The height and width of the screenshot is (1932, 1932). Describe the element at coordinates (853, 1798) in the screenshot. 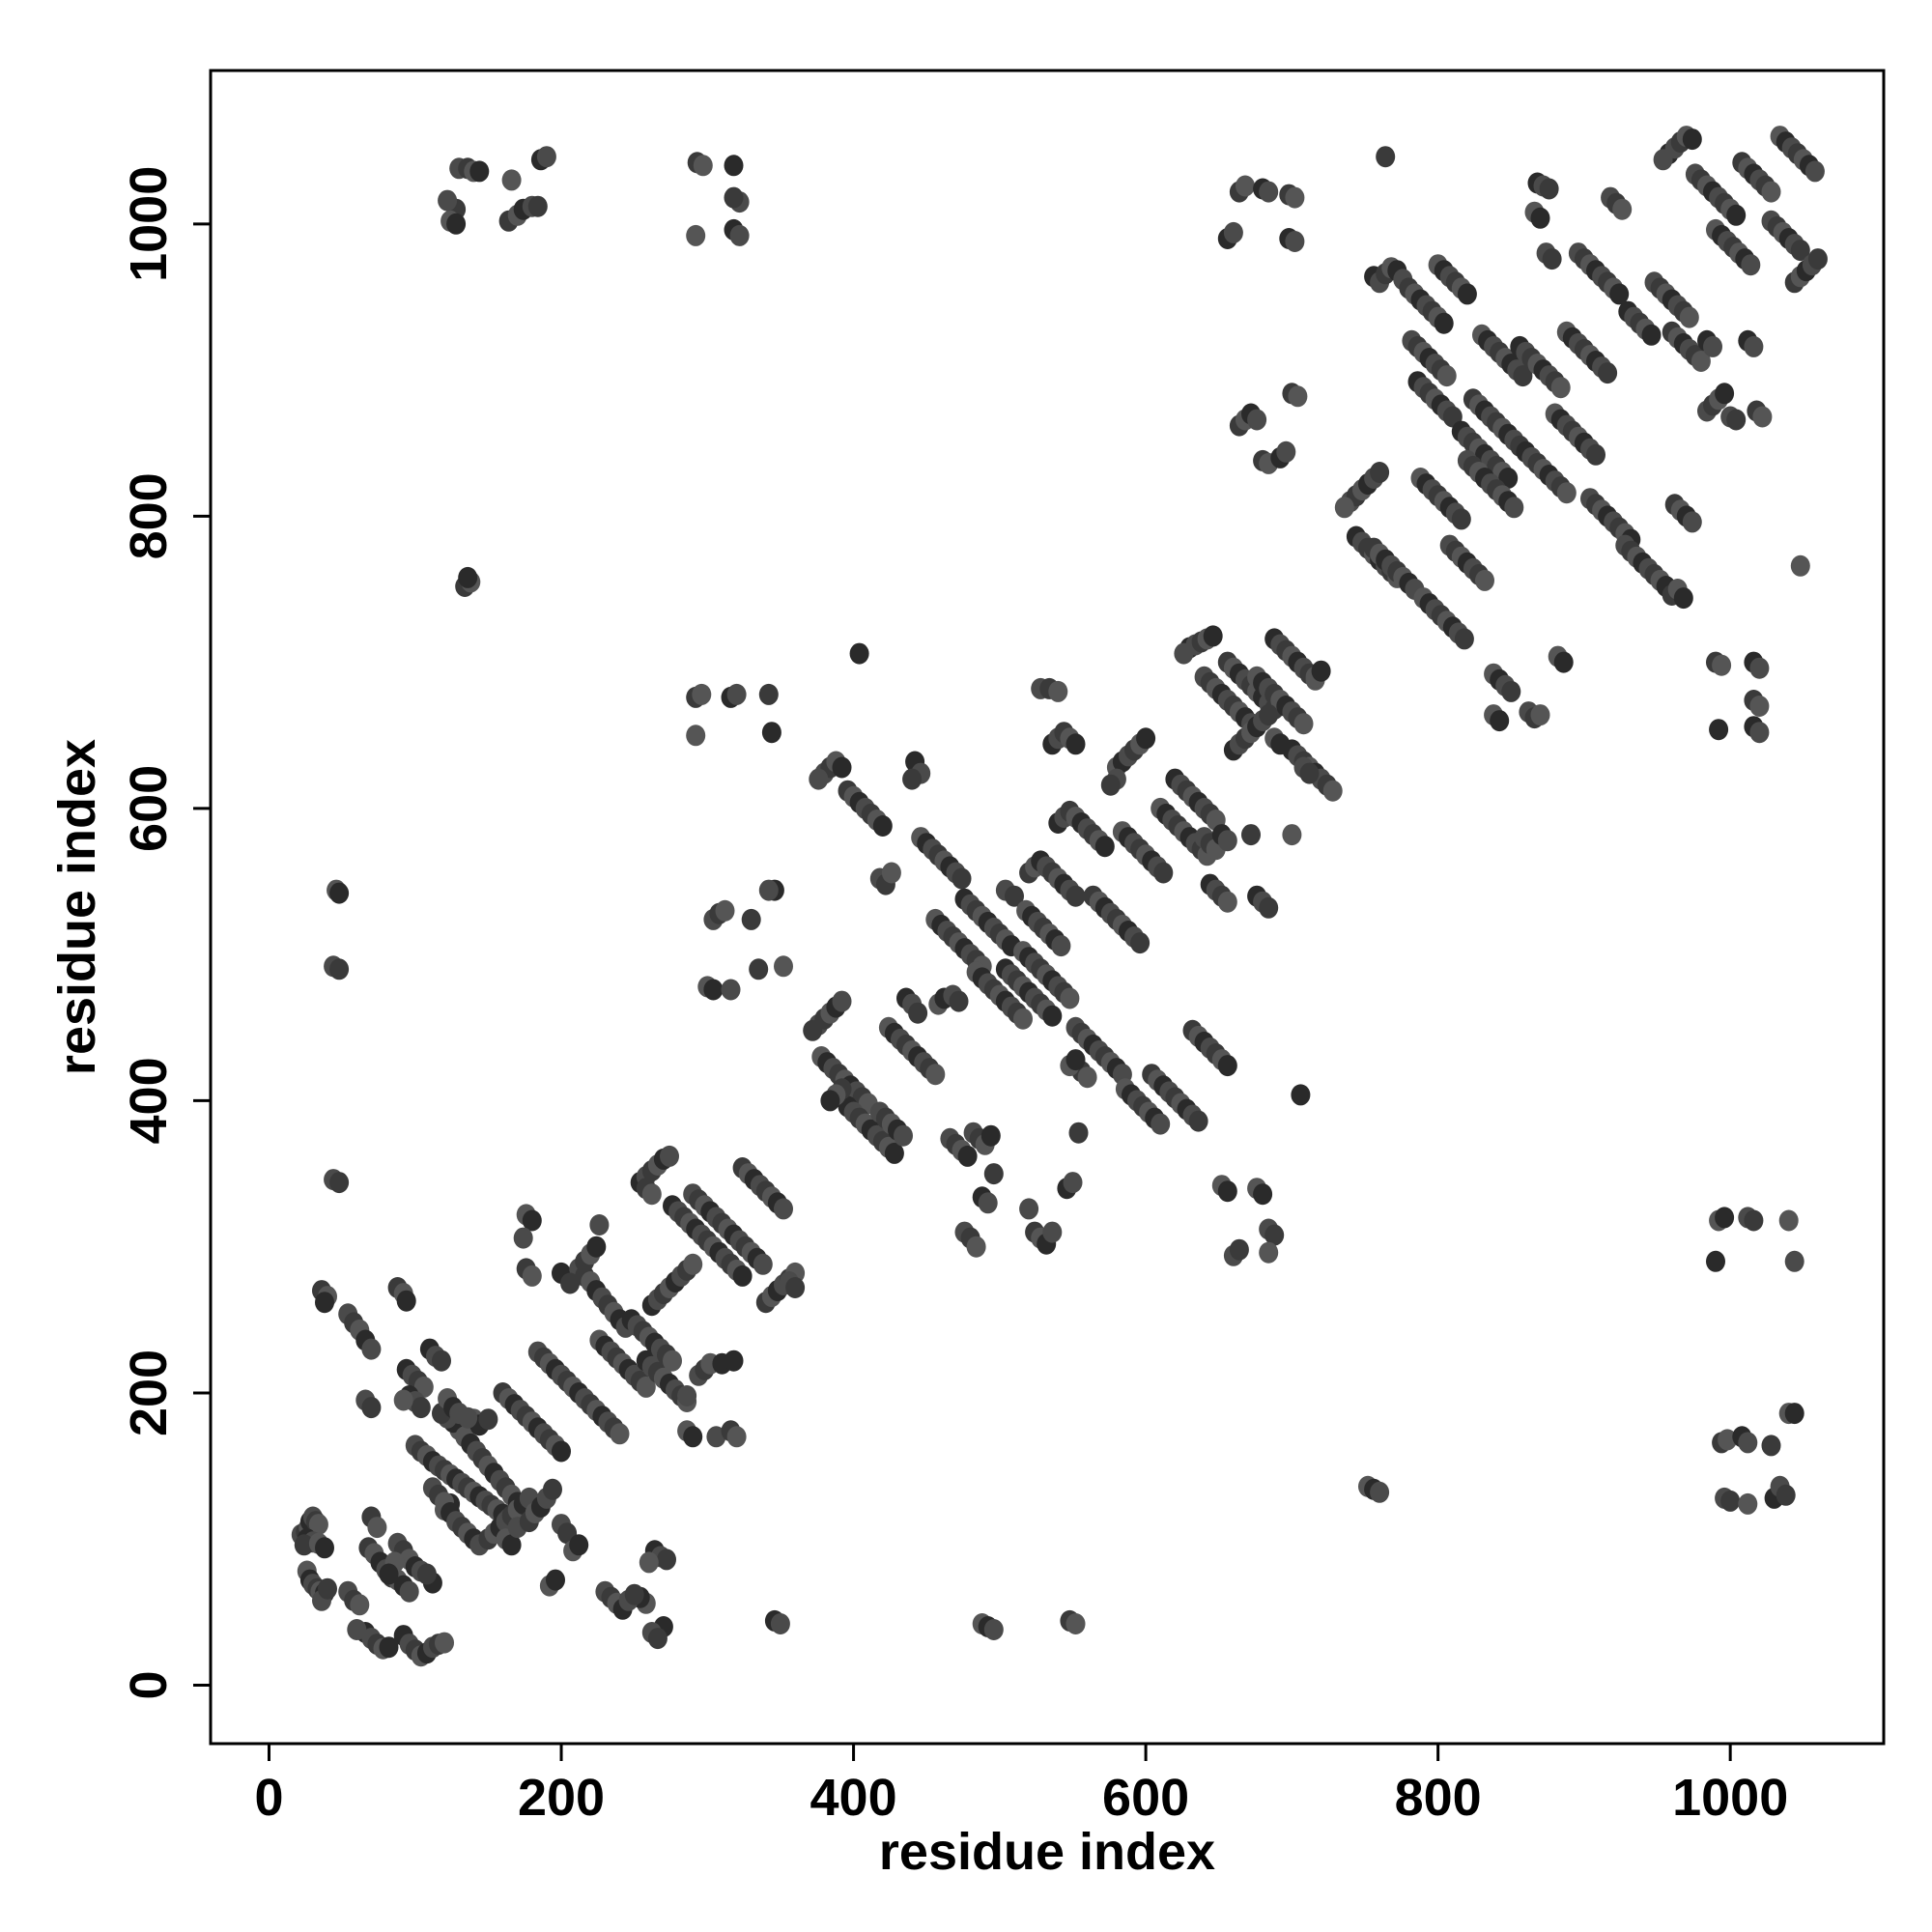

I see `x-tick-label: 400` at that location.